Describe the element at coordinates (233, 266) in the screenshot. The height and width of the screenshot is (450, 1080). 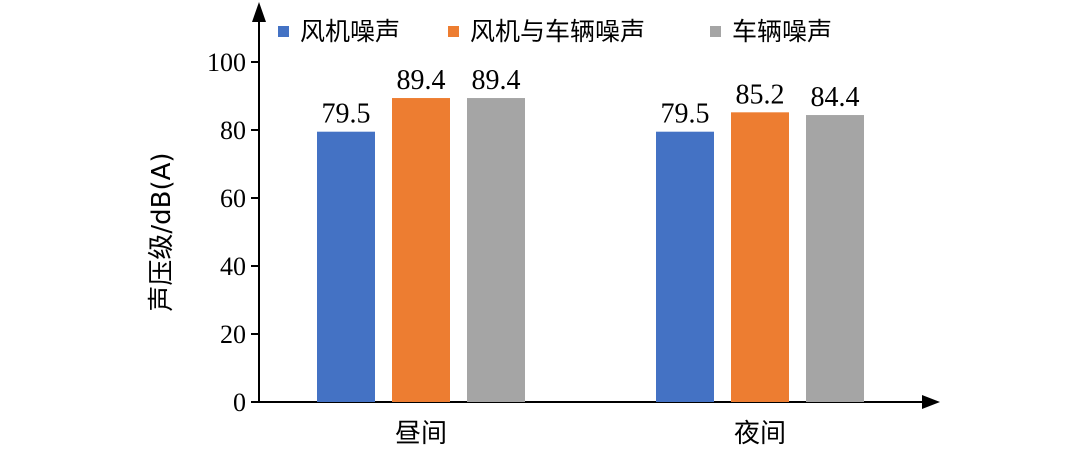
I see `y-tick-label: 40` at that location.